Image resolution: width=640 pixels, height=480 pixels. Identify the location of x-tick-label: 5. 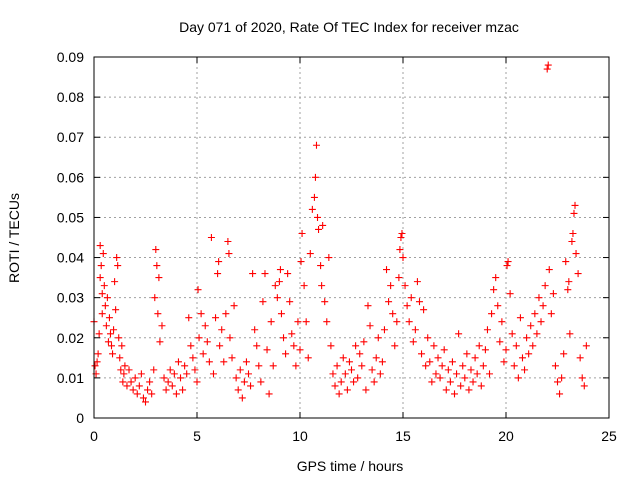
(197, 436).